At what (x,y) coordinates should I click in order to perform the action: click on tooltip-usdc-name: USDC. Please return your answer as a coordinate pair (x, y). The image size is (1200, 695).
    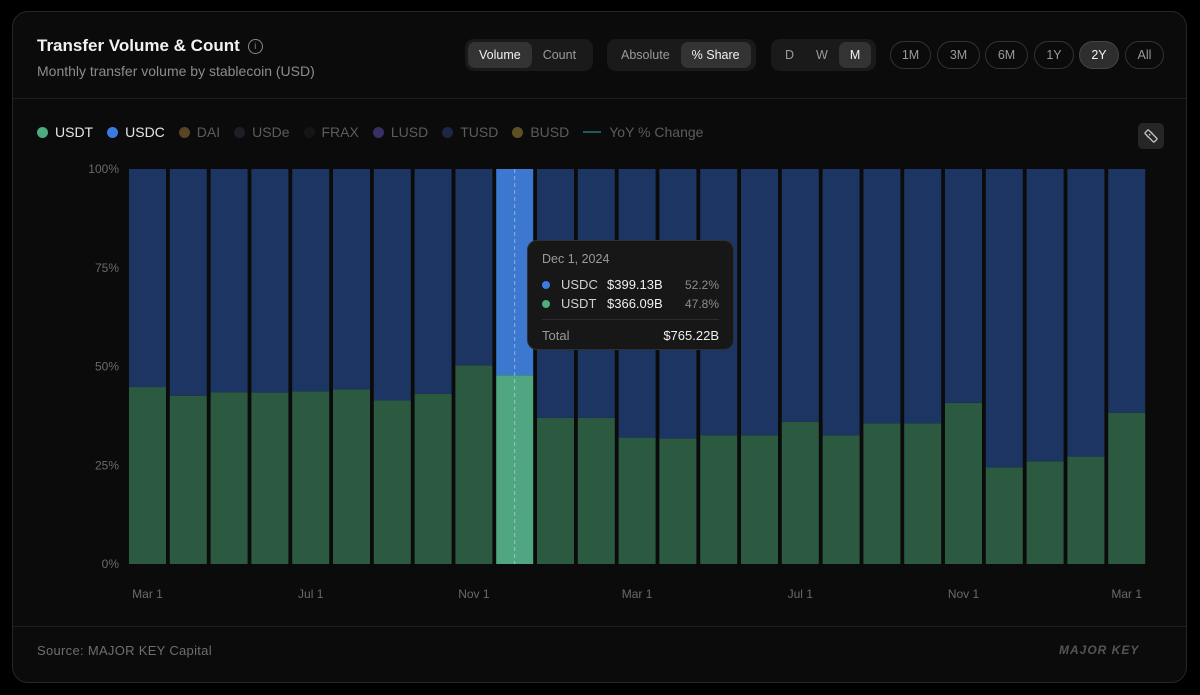
    Looking at the image, I should click on (579, 284).